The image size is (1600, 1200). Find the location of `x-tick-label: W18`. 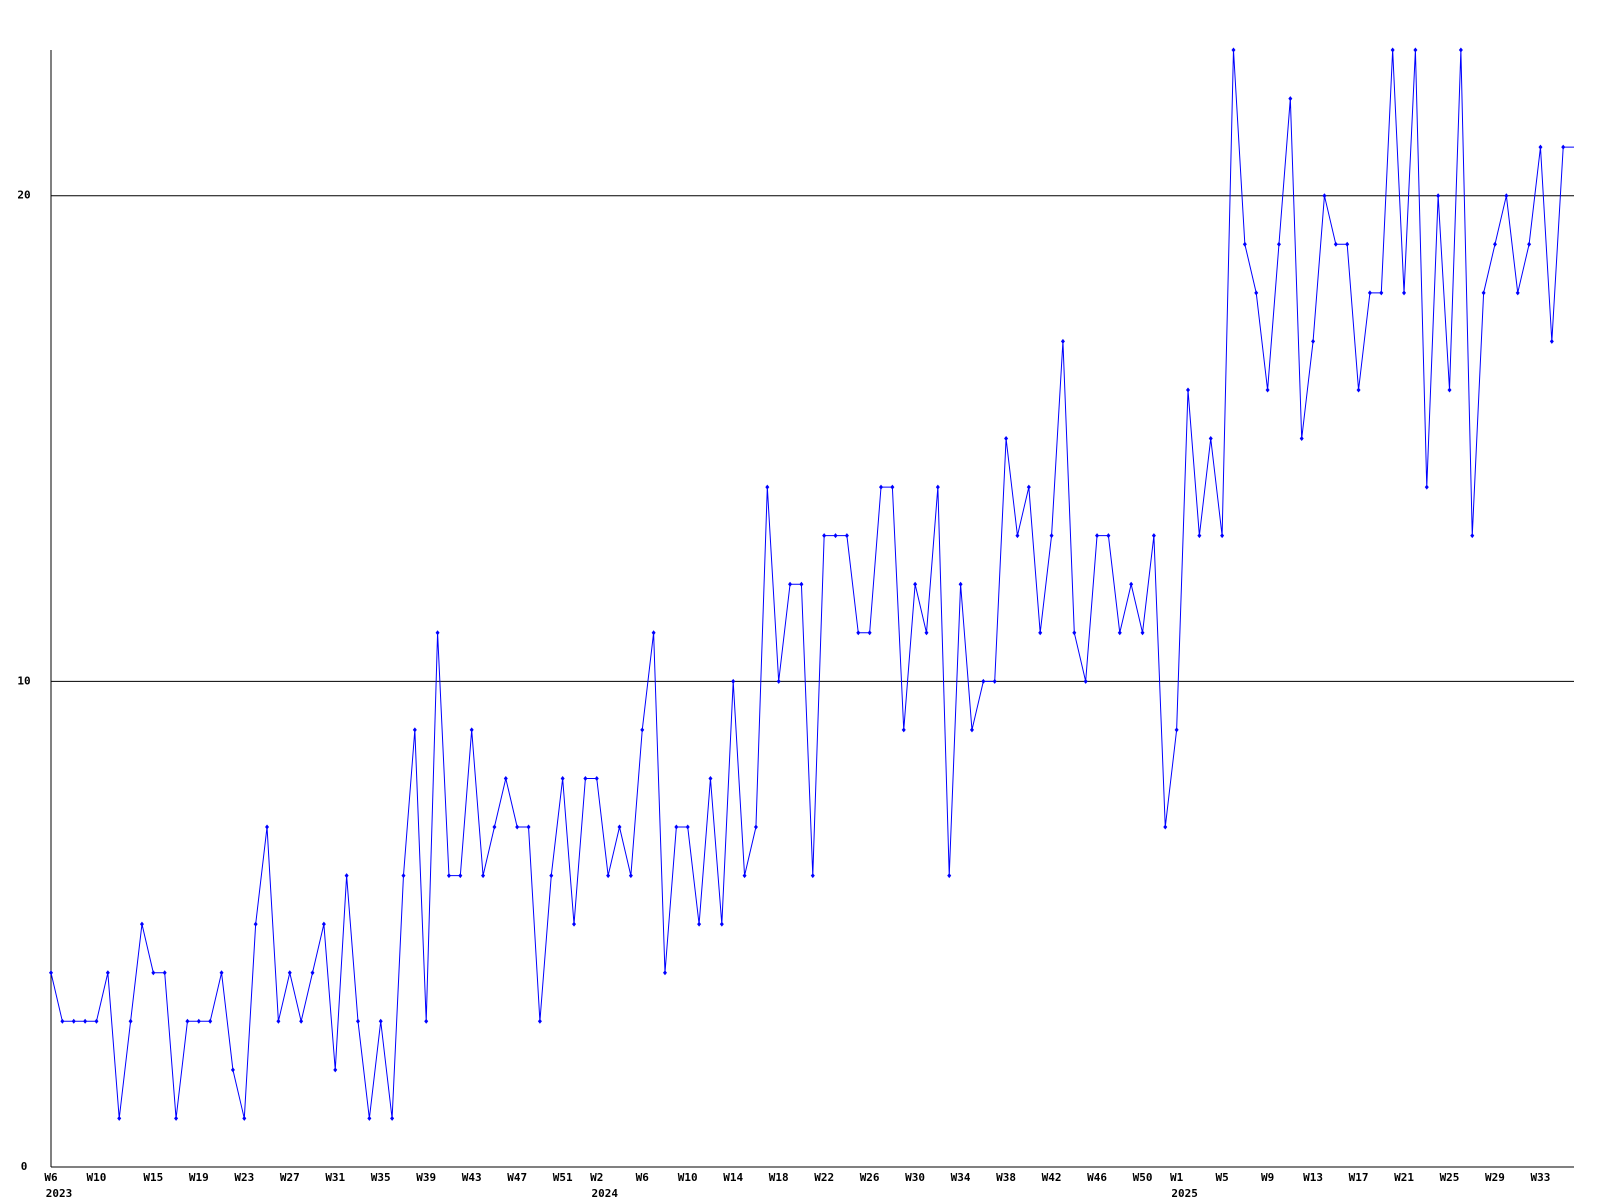

x-tick-label: W18 is located at coordinates (779, 1177).